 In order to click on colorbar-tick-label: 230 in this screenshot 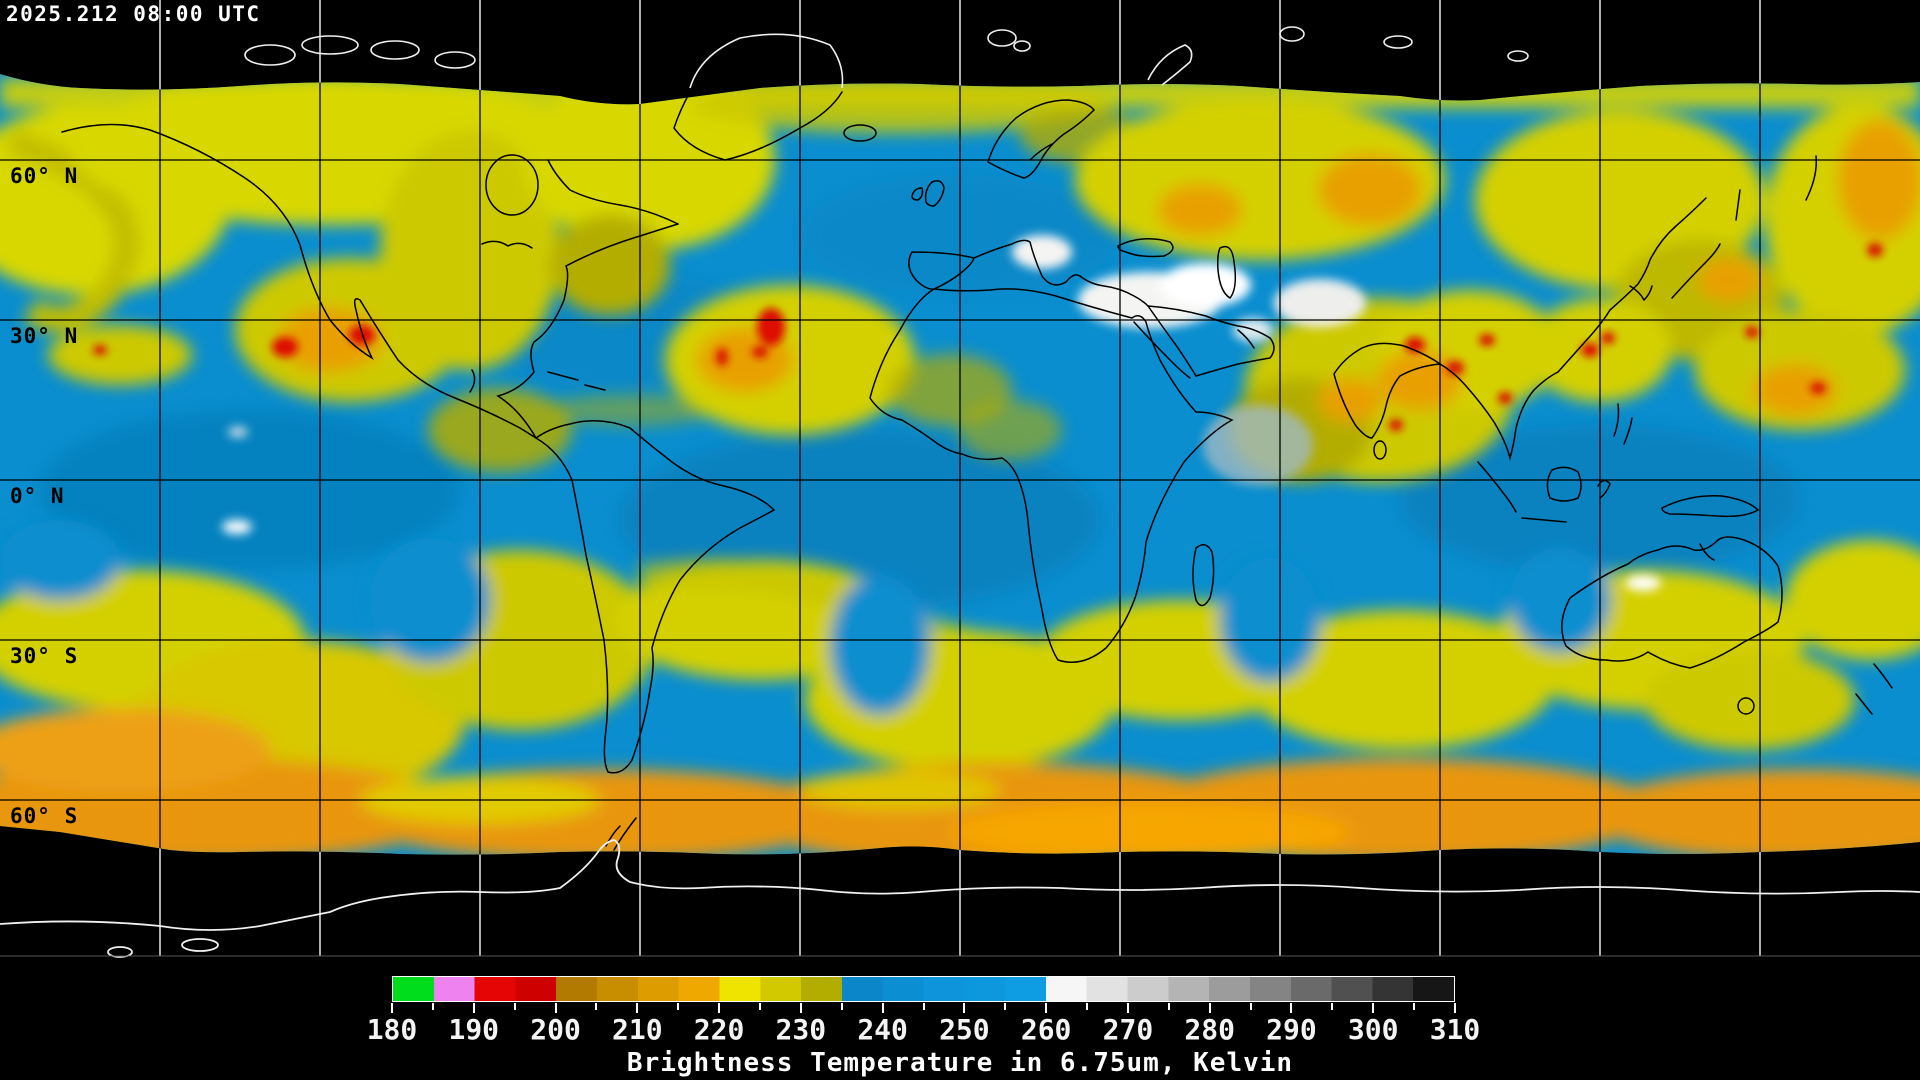, I will do `click(801, 1029)`.